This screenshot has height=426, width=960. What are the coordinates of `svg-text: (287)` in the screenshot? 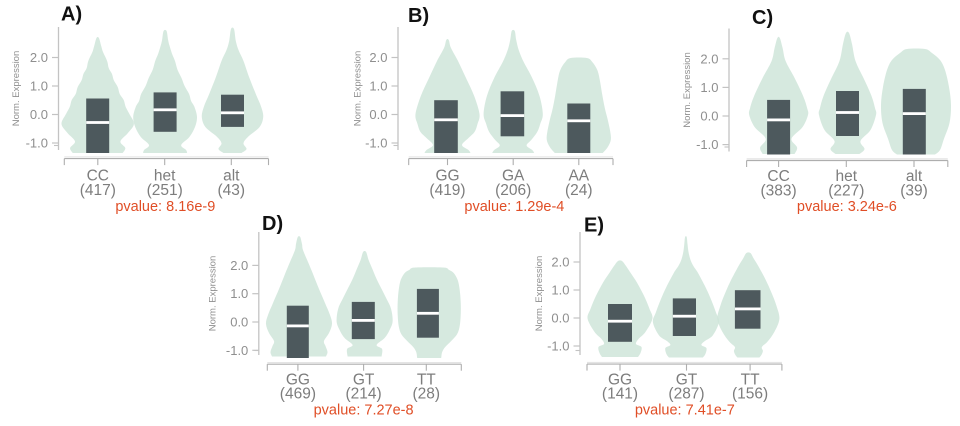 It's located at (686, 393).